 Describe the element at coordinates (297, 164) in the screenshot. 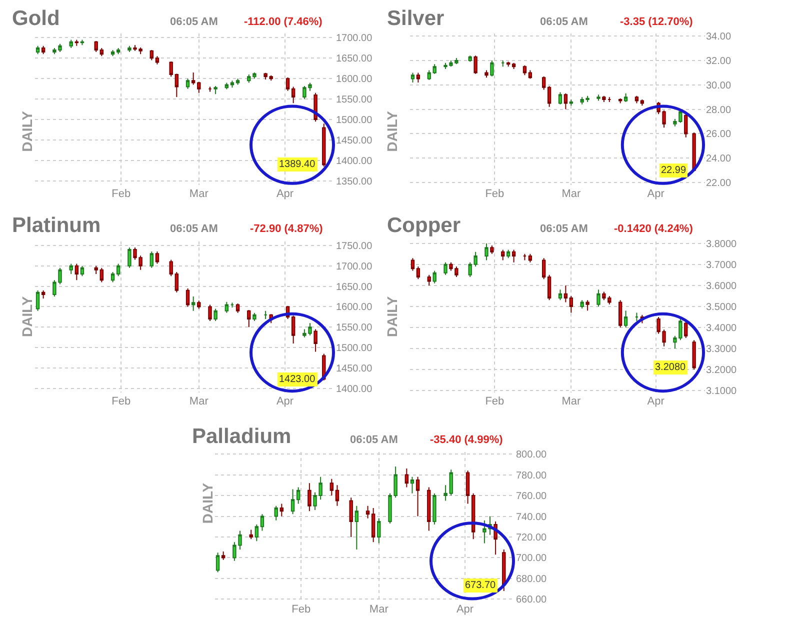

I see `annotation: 1389.40` at that location.